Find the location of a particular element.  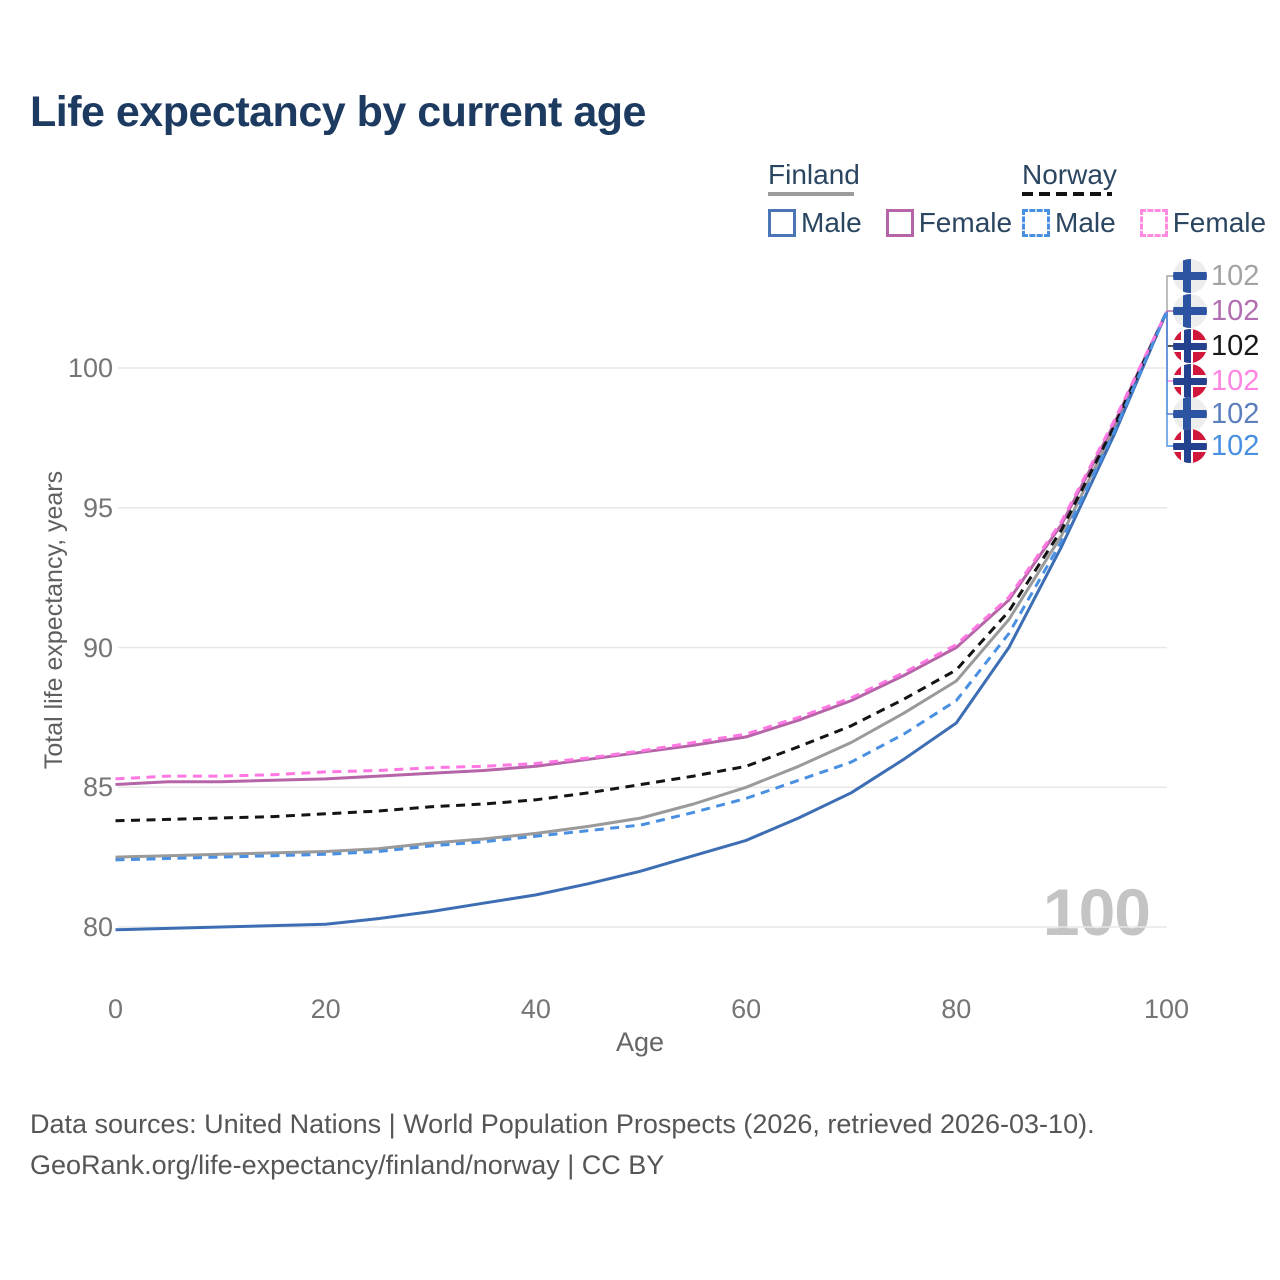

legend-group-finland: Finland Male Female is located at coordinates (890, 199).